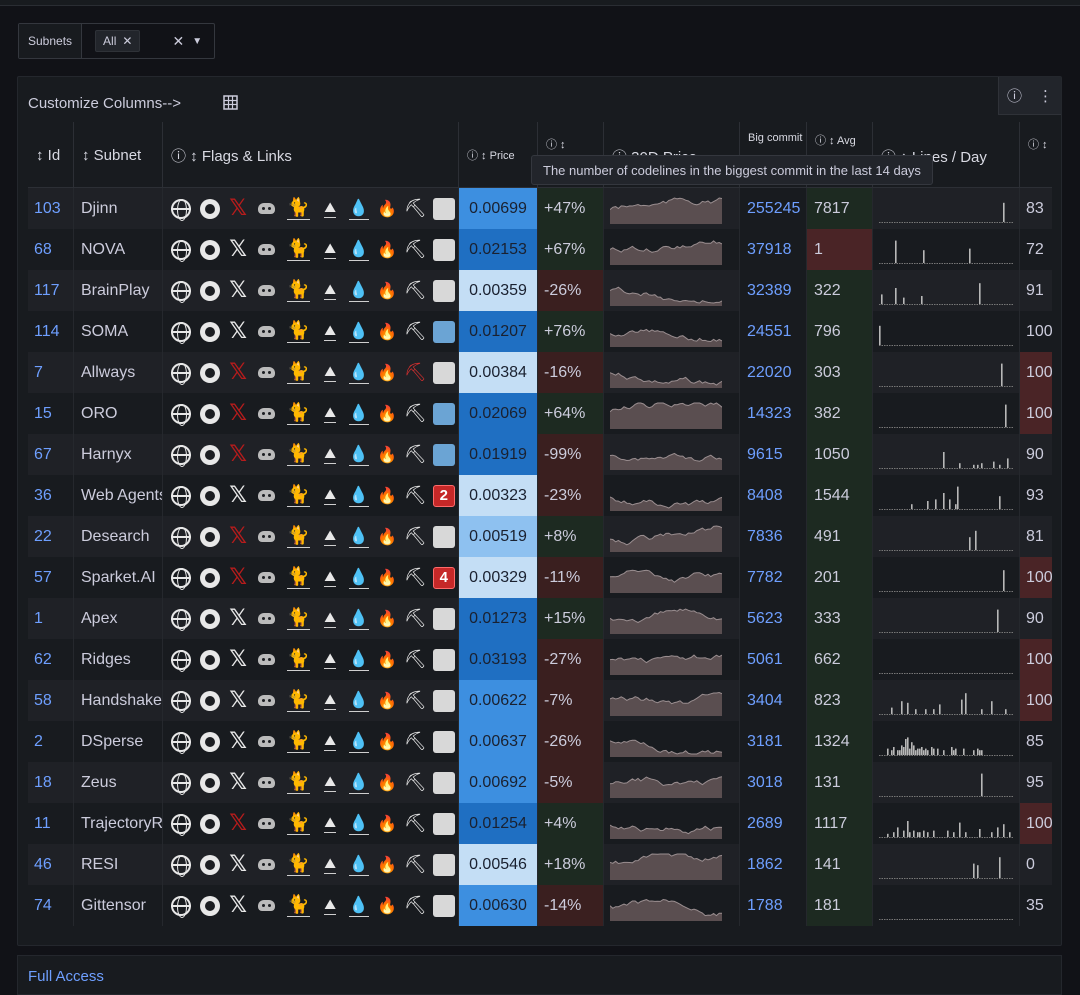 Image resolution: width=1080 pixels, height=995 pixels. What do you see at coordinates (118, 208) in the screenshot?
I see `subnet-name: Djinn` at bounding box center [118, 208].